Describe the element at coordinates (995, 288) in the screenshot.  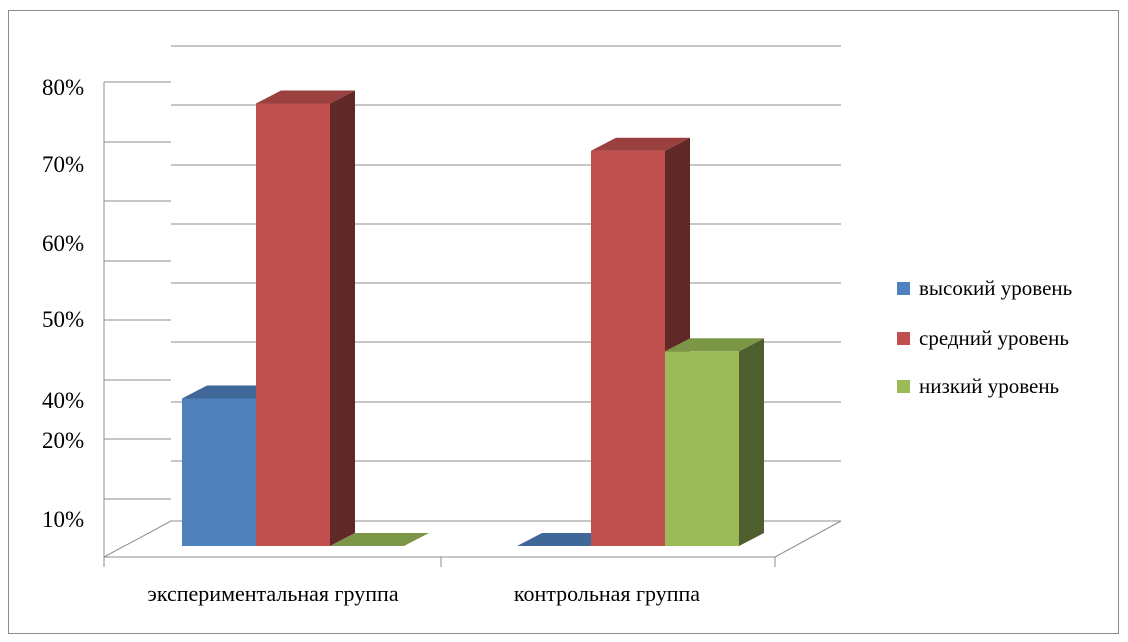
I see `legend-label-0: высокий уровень` at that location.